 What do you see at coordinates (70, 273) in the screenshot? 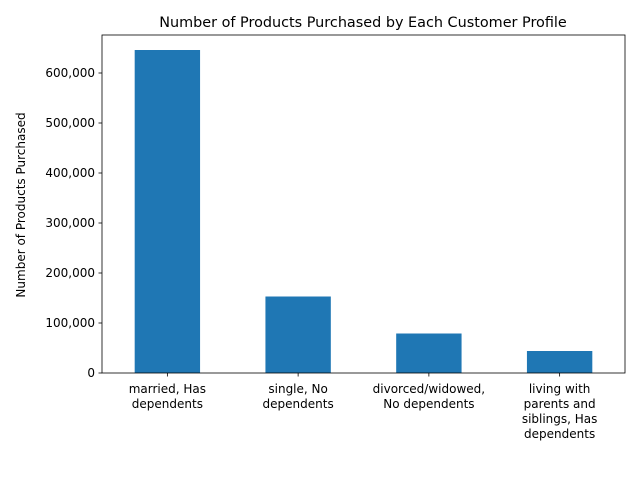
I see `y-tick-label: 200,000` at bounding box center [70, 273].